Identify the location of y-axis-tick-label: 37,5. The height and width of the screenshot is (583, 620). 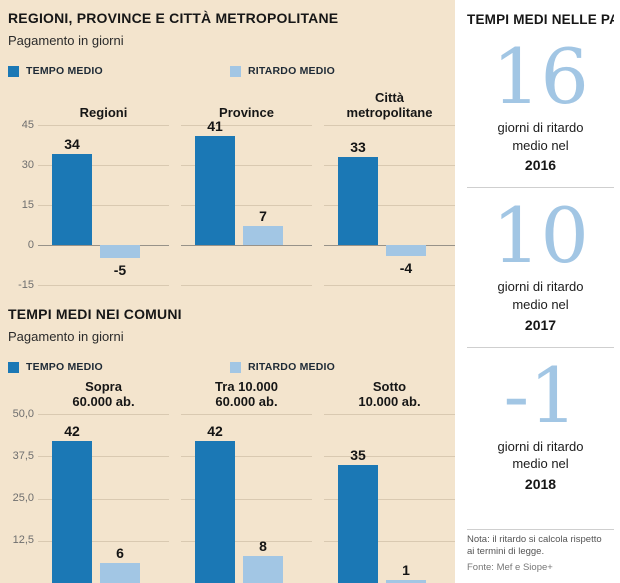
(23, 455).